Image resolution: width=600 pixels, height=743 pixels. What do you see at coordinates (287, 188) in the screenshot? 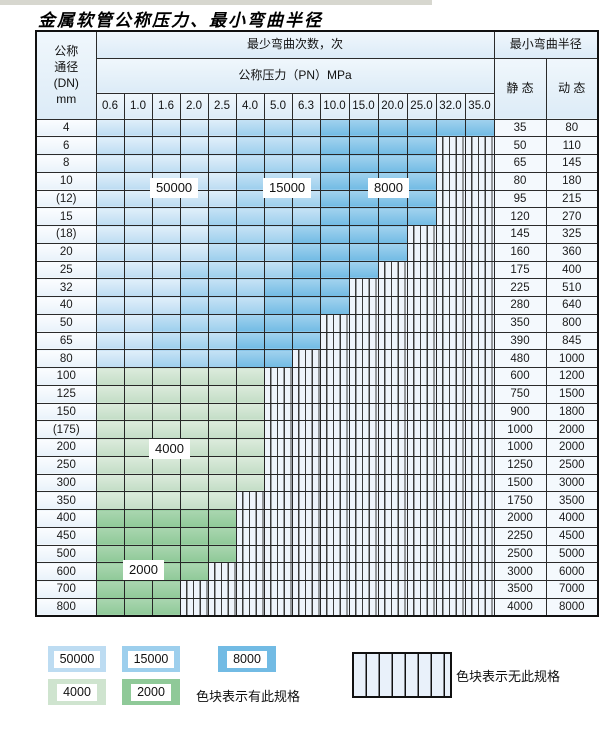
I see `bend-count-label-15000: 15000` at bounding box center [287, 188].